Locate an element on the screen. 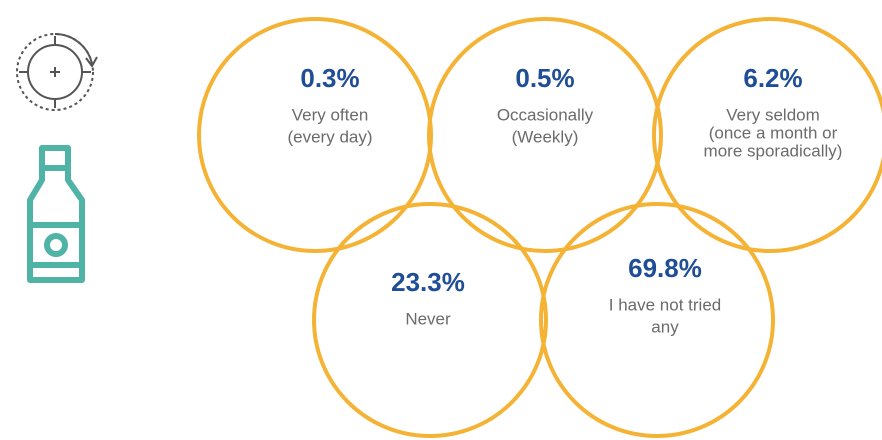  label-line: Very seldom is located at coordinates (773, 114).